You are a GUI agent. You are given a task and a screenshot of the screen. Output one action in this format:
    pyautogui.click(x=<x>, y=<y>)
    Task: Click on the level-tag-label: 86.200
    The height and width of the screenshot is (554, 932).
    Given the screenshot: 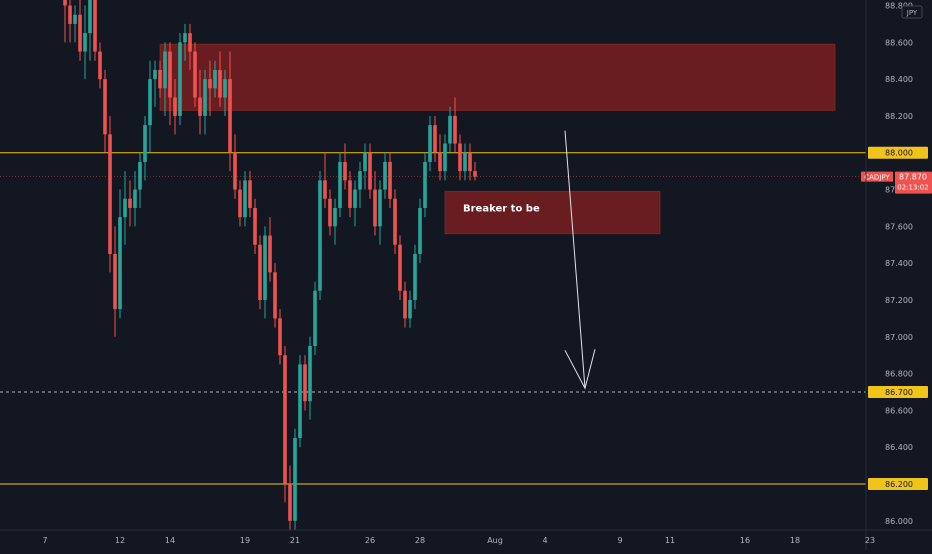 What is the action you would take?
    pyautogui.click(x=899, y=484)
    